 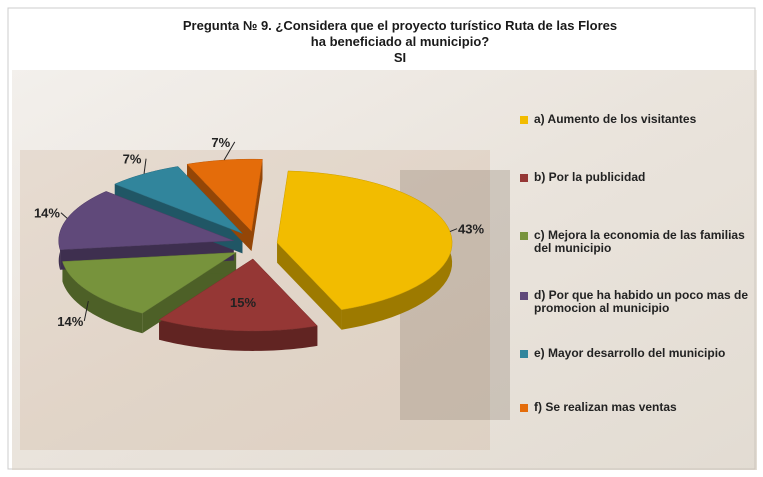 What do you see at coordinates (102, 297) in the screenshot?
I see `pie-slice-side` at bounding box center [102, 297].